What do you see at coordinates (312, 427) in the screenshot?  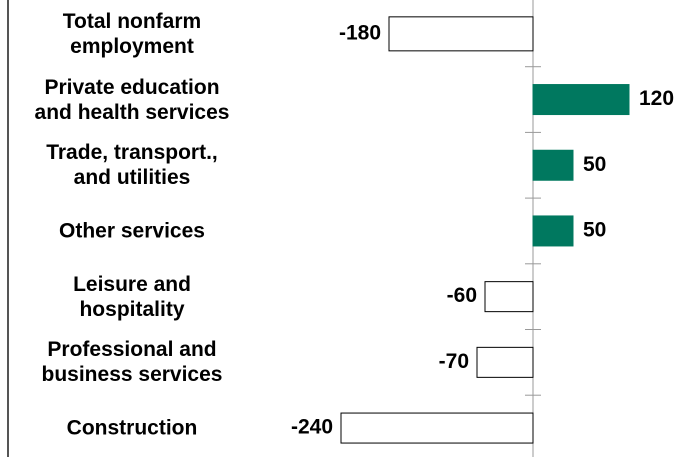 I see `value-label: -240` at bounding box center [312, 427].